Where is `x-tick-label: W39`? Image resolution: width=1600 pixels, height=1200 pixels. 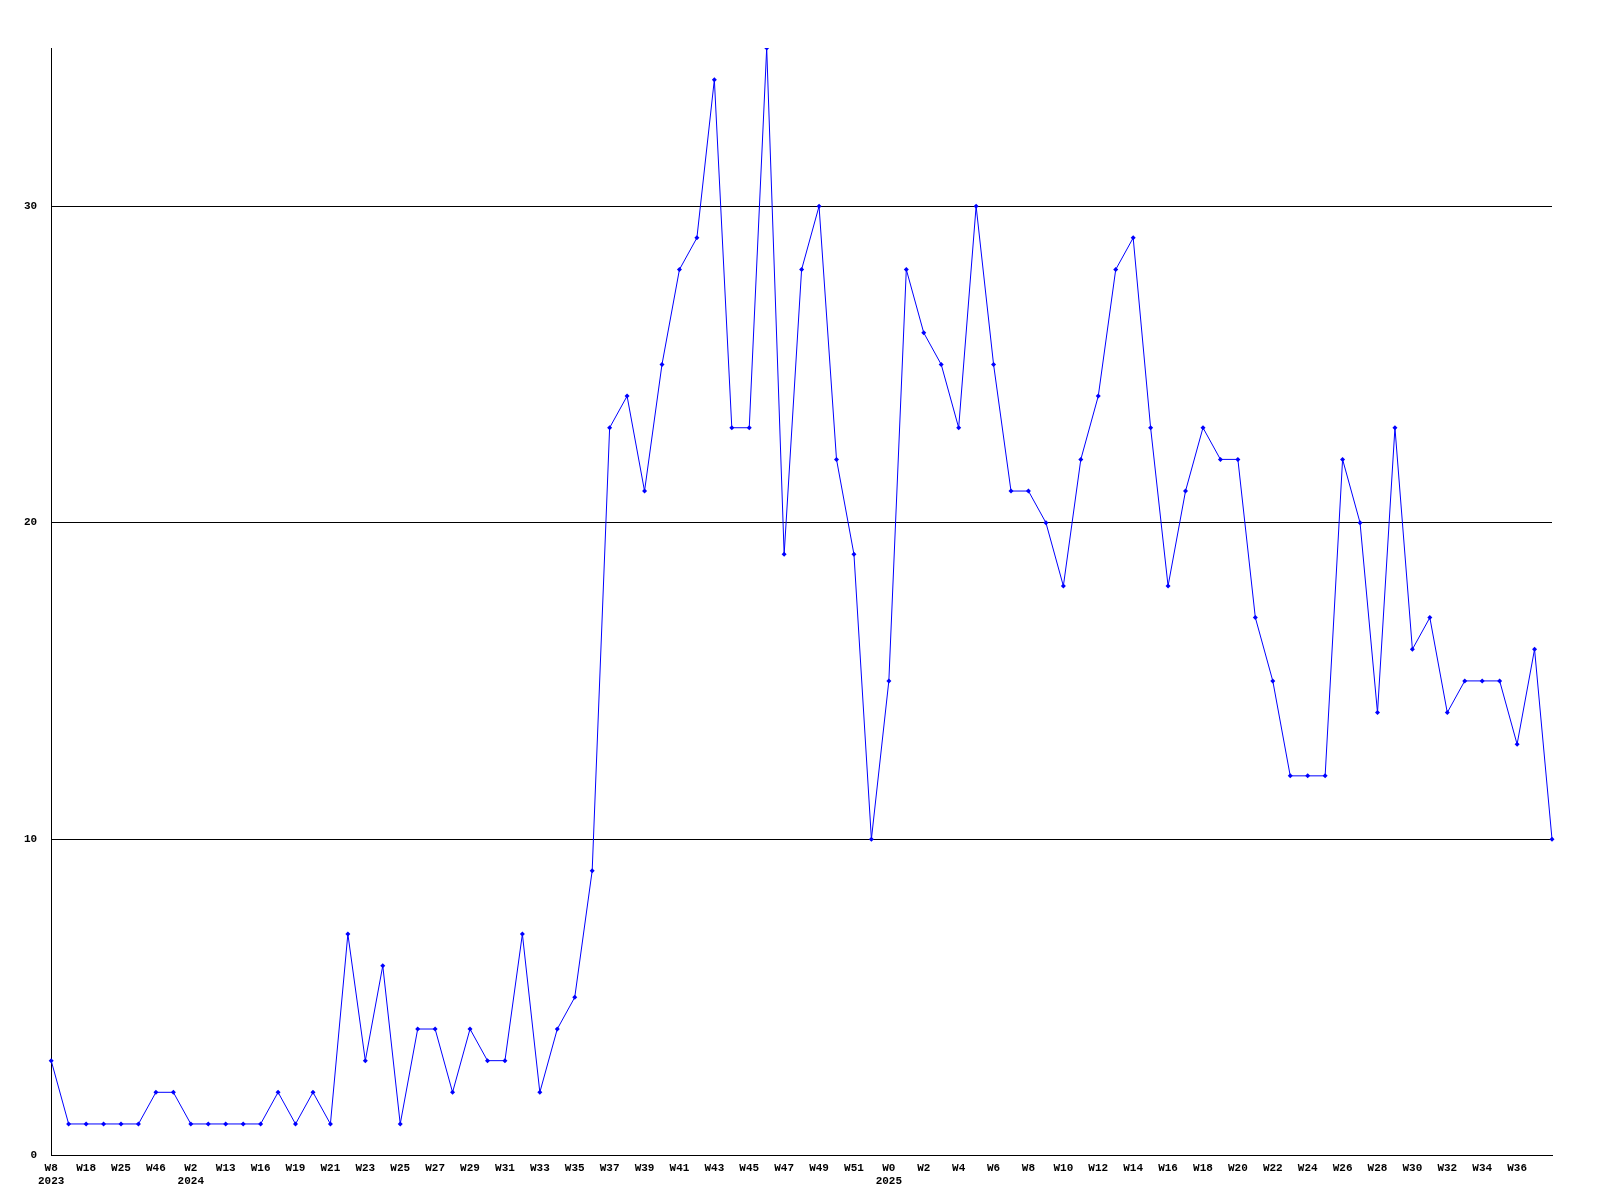 x-tick-label: W39 is located at coordinates (644, 1167).